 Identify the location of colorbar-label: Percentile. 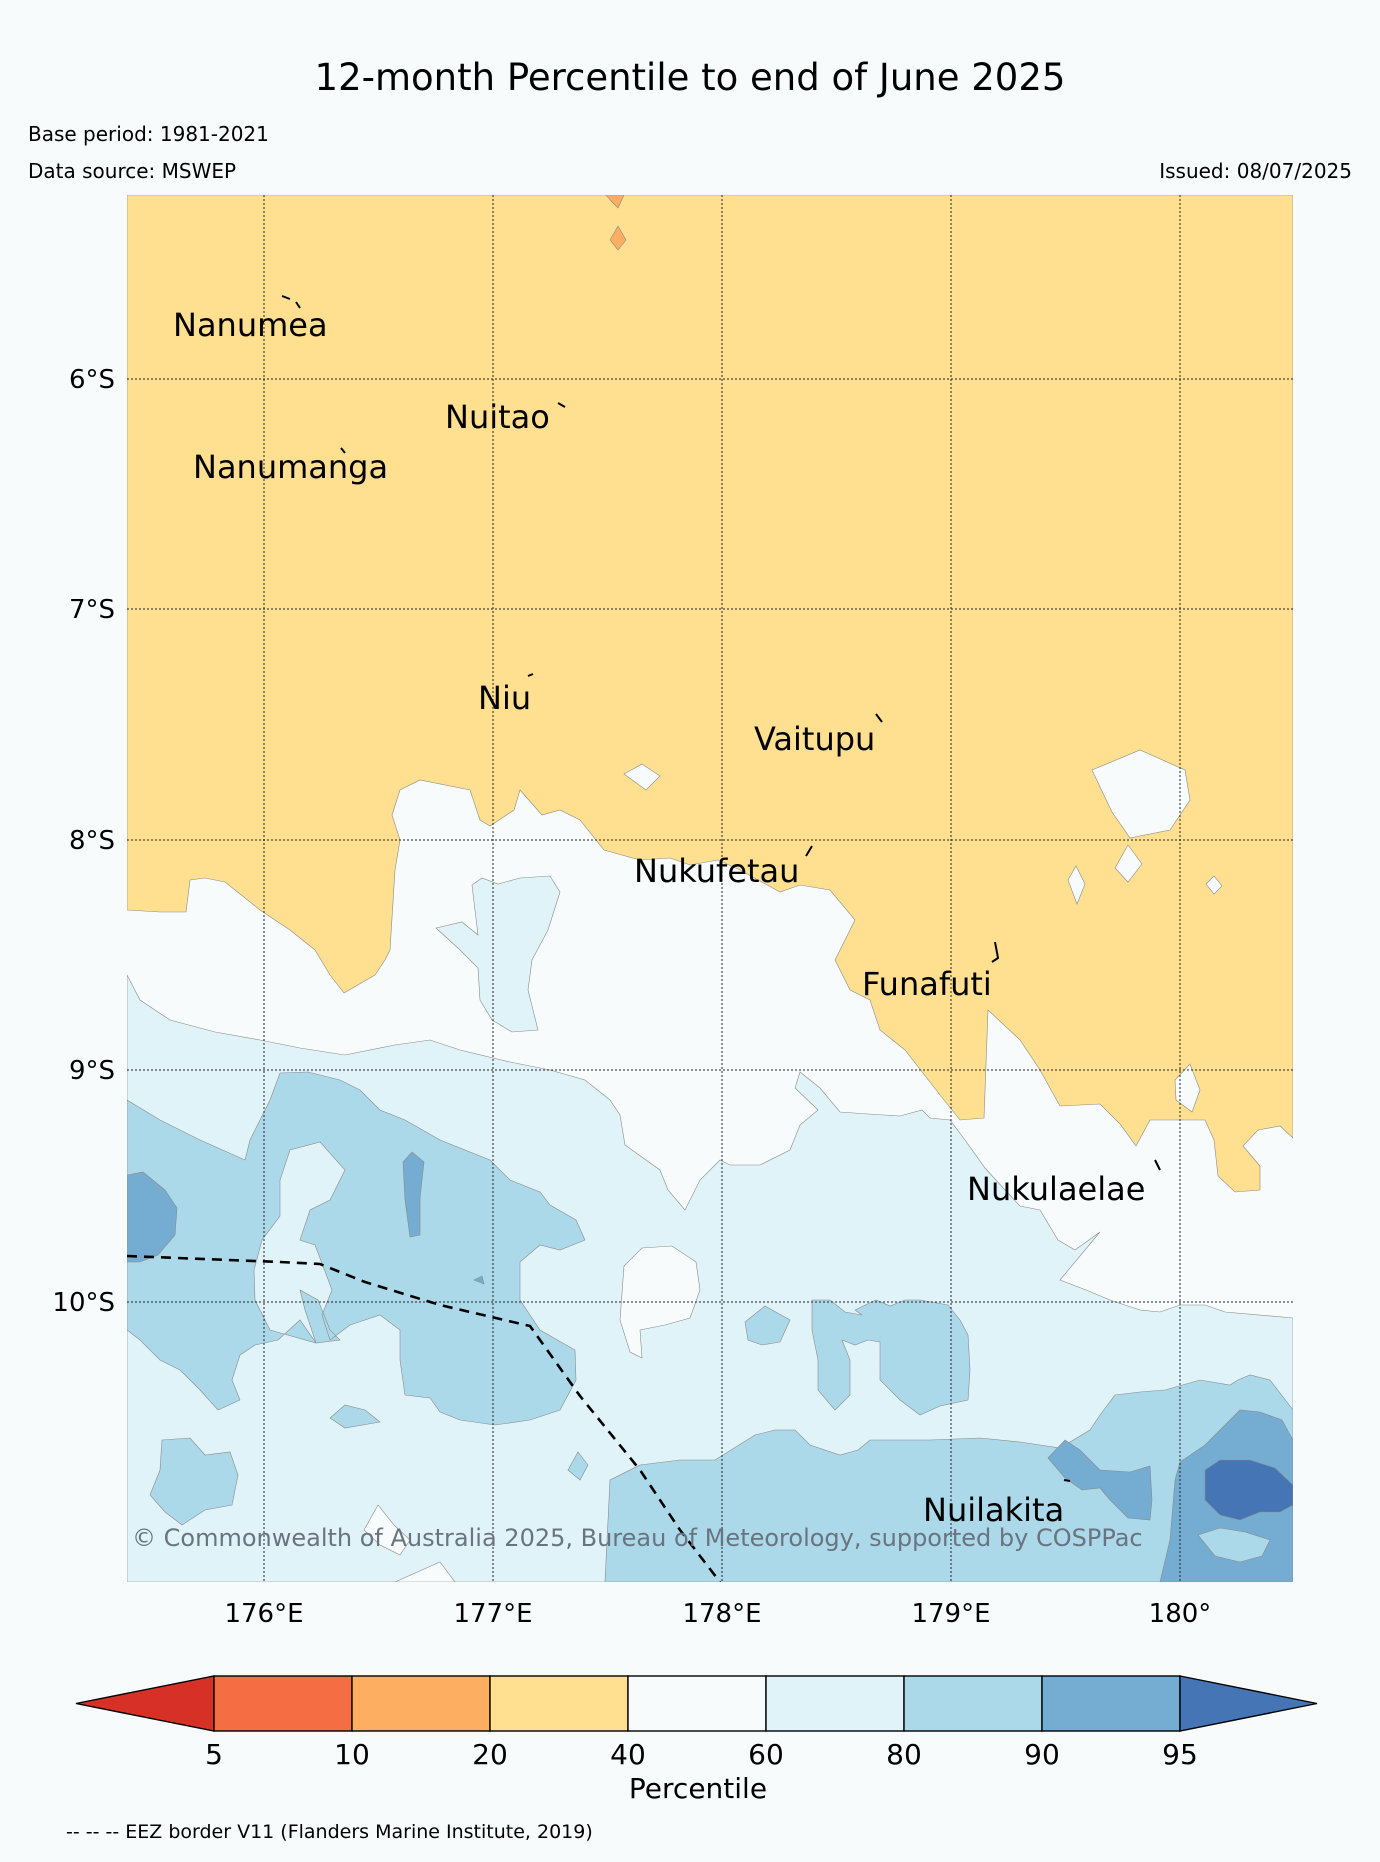
(698, 1788).